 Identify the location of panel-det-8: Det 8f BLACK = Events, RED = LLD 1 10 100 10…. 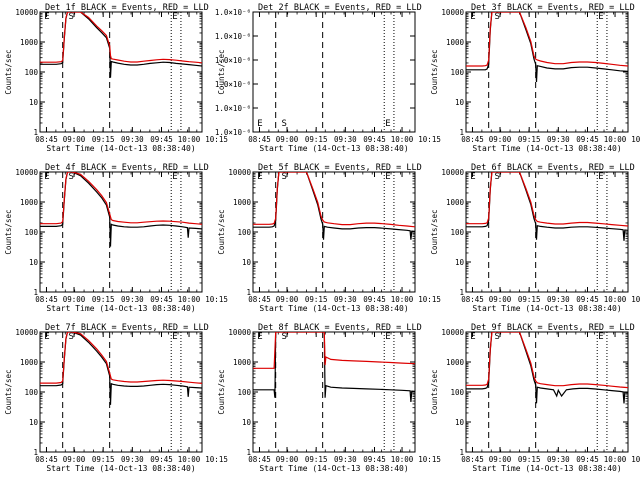
(329, 398).